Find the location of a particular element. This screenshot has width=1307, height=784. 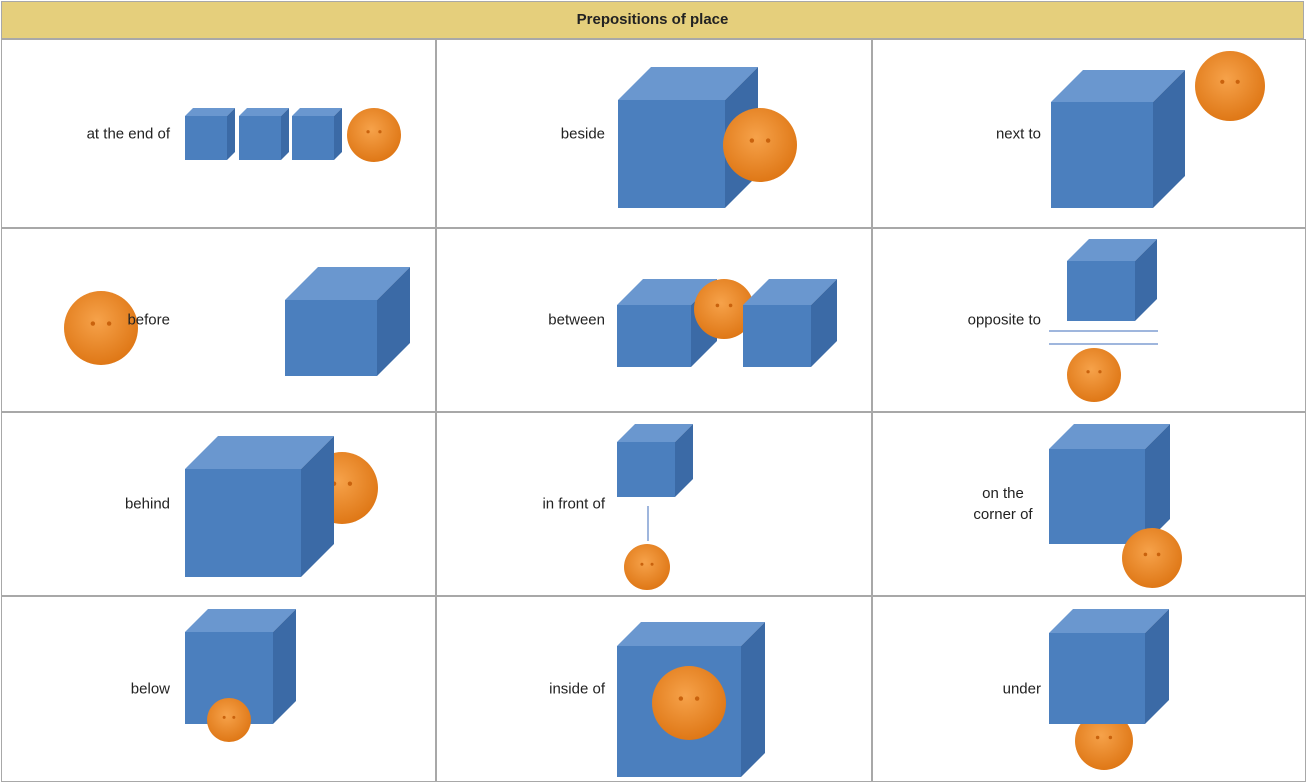

table-cell: inside of is located at coordinates (654, 689).